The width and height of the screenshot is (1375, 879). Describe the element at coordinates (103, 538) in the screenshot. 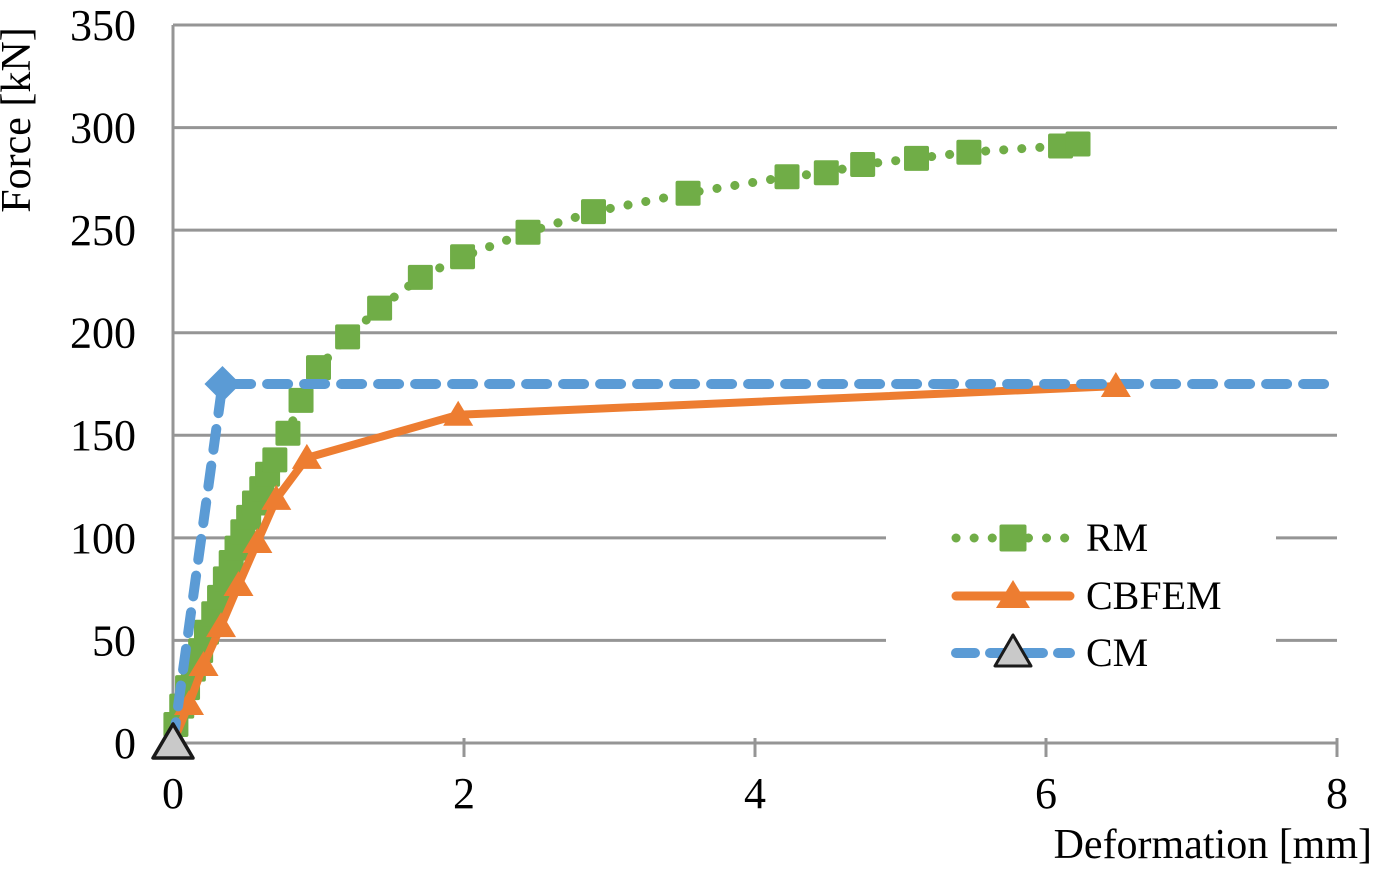

I see `y-tick-label-100: 100` at that location.